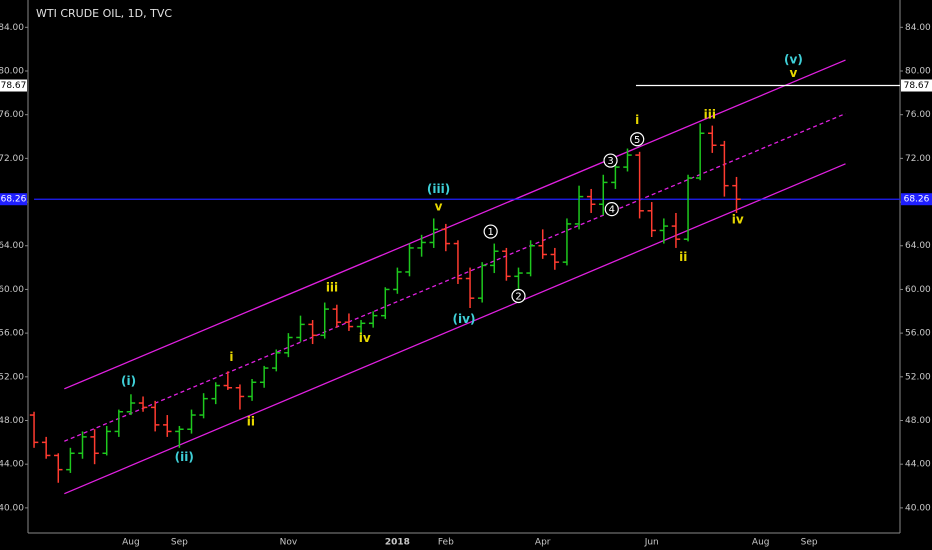 The height and width of the screenshot is (550, 932). I want to click on wave-label: 5, so click(637, 140).